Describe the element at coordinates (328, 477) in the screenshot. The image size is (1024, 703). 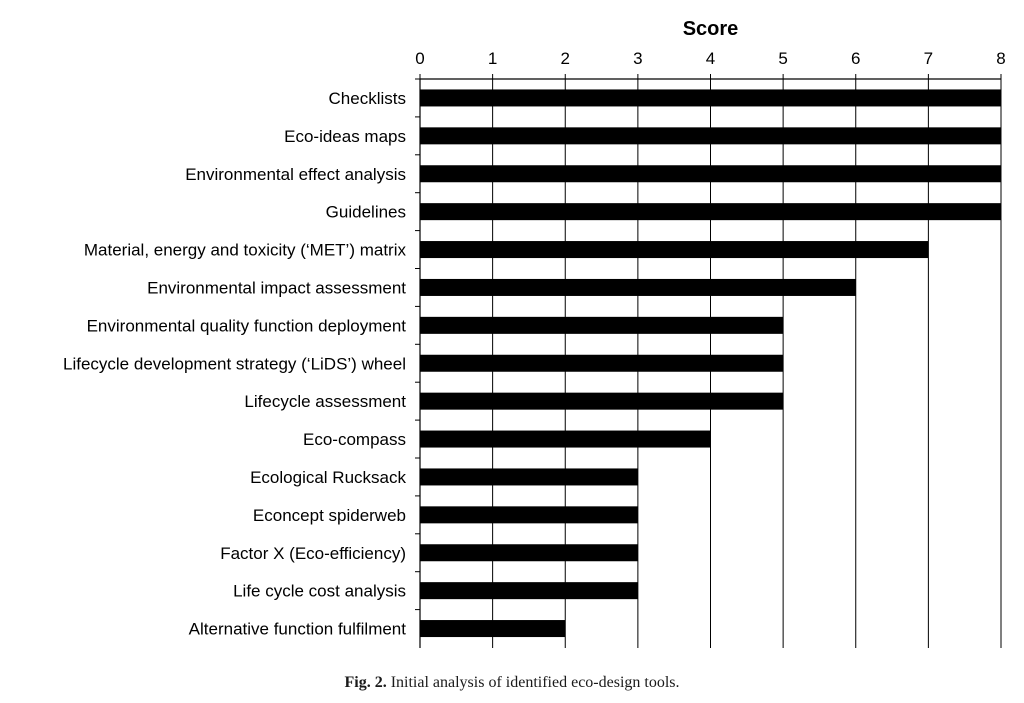
I see `category-label-11: Ecological Rucksack` at that location.